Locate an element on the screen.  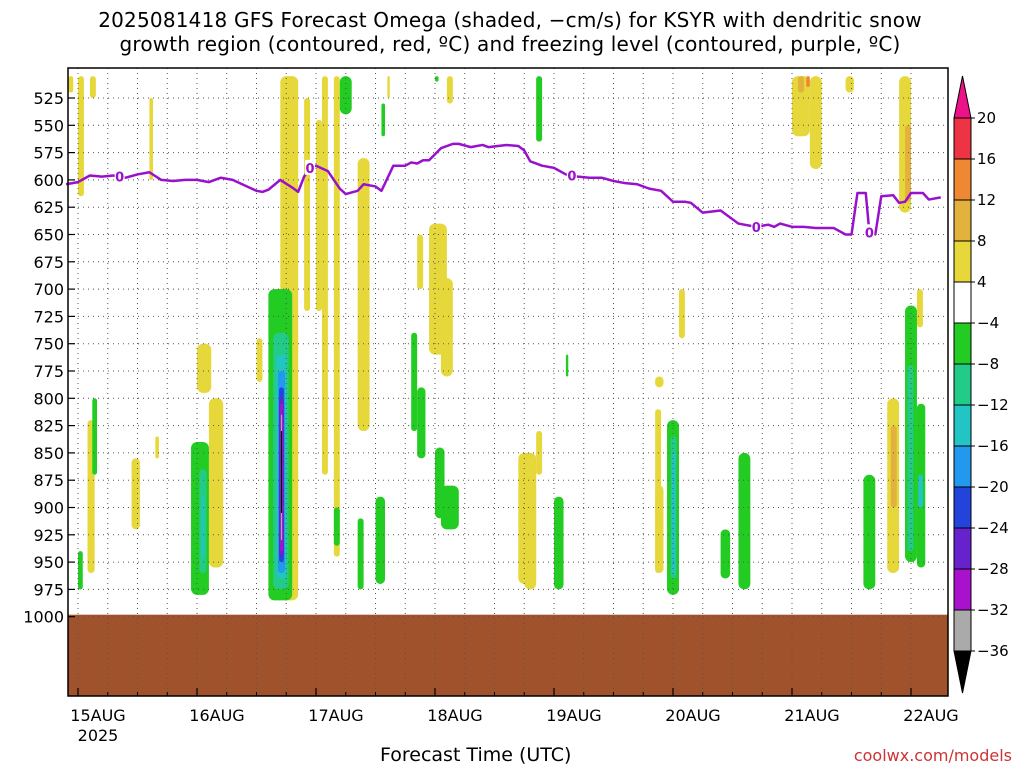
y-tick-label: 525 is located at coordinates (48, 98).